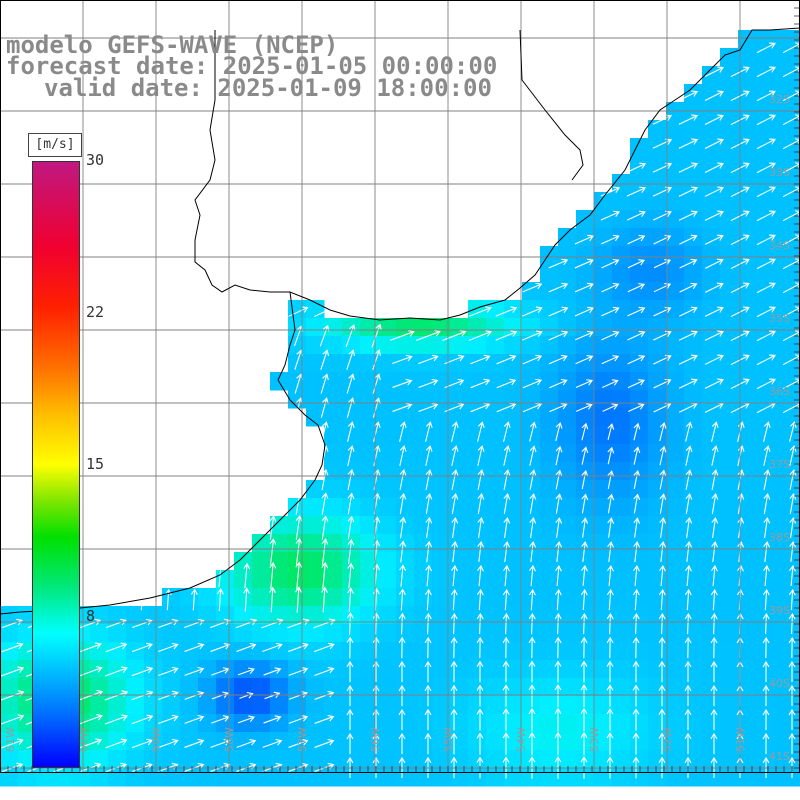 The image size is (800, 800). What do you see at coordinates (779, 610) in the screenshot?
I see `latitude-label: 39S` at bounding box center [779, 610].